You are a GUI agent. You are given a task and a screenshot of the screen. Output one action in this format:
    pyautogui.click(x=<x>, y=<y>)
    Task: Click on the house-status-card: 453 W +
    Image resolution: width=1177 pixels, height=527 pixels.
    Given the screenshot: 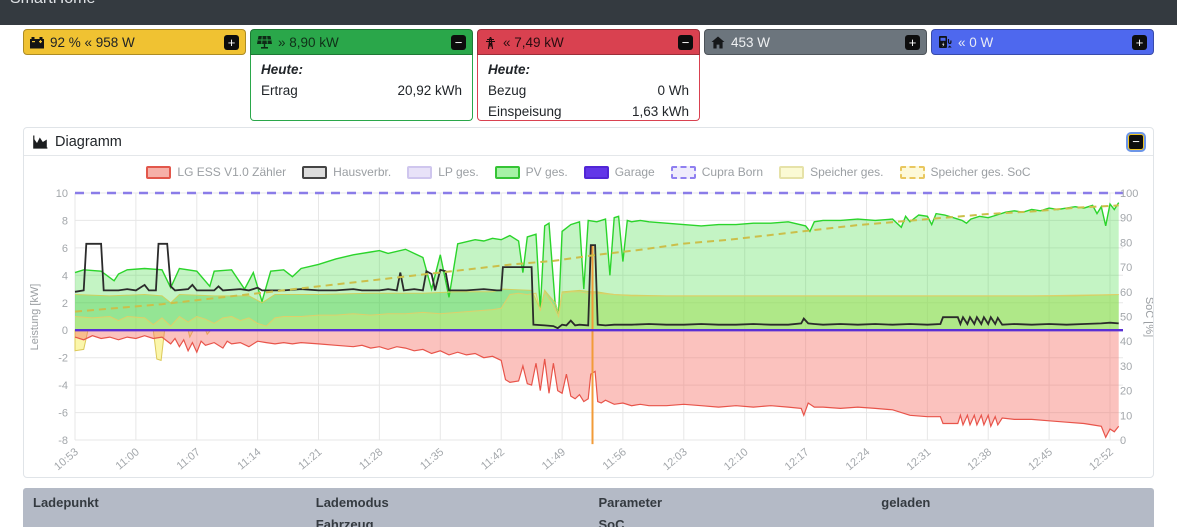 What is the action you would take?
    pyautogui.click(x=815, y=42)
    